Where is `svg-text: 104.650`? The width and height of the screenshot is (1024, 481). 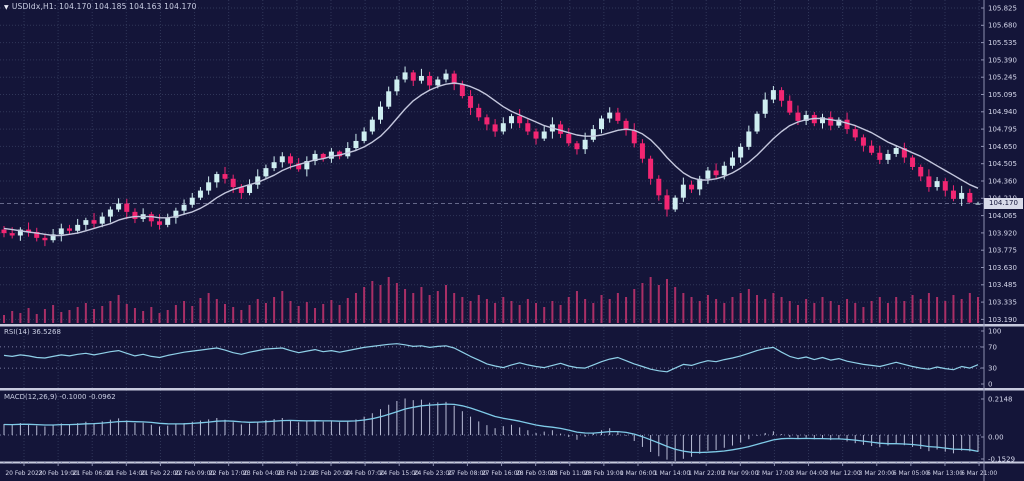 svg-text: 104.650 is located at coordinates (1002, 147).